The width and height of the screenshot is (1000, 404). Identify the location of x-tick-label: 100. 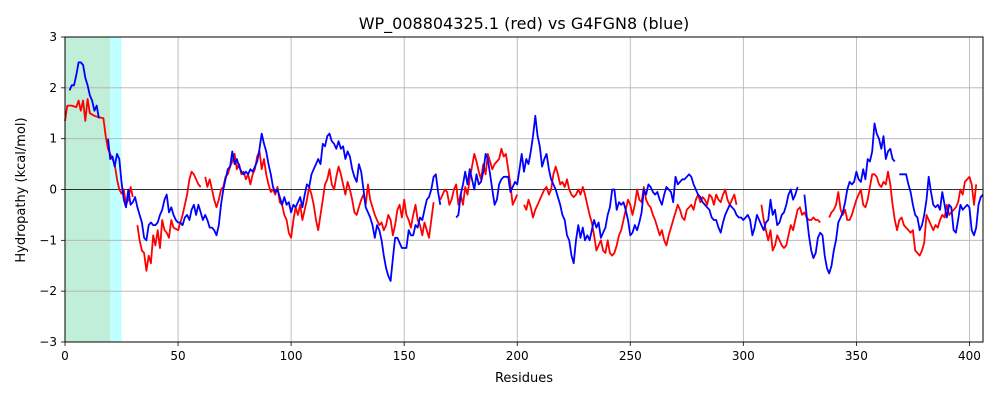
(291, 356).